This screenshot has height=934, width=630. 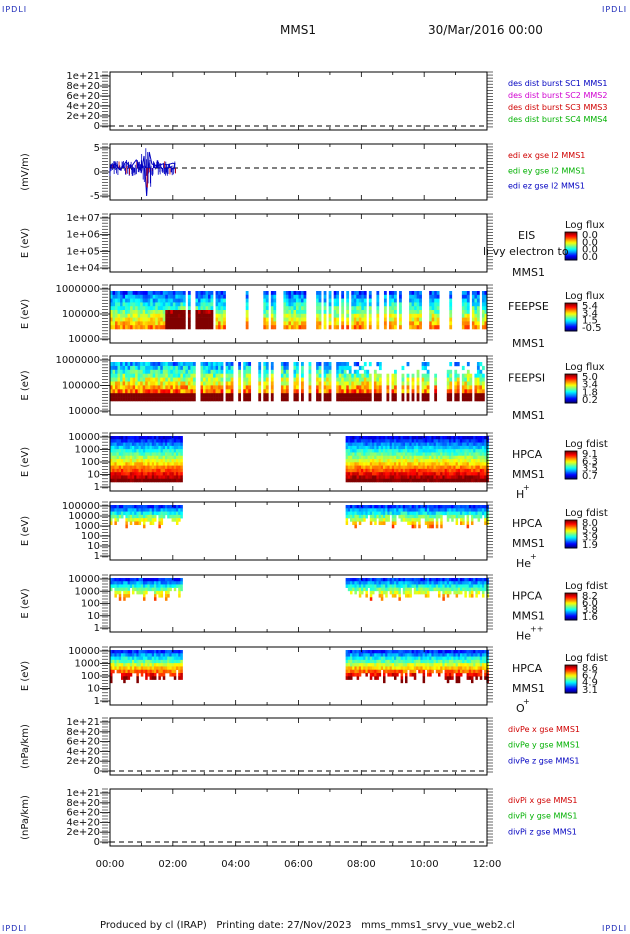 I want to click on panel-feeps-e-colorbar-cell, so click(x=571, y=323).